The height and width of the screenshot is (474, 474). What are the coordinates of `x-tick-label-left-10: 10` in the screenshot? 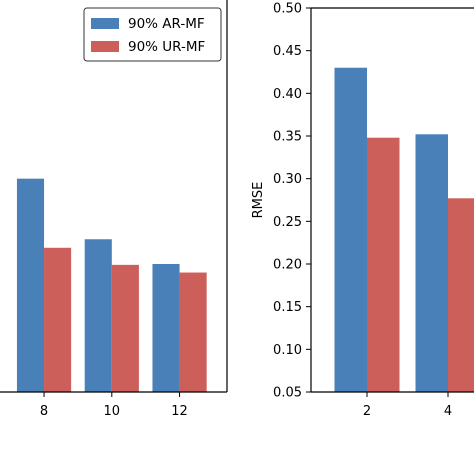 It's located at (112, 411).